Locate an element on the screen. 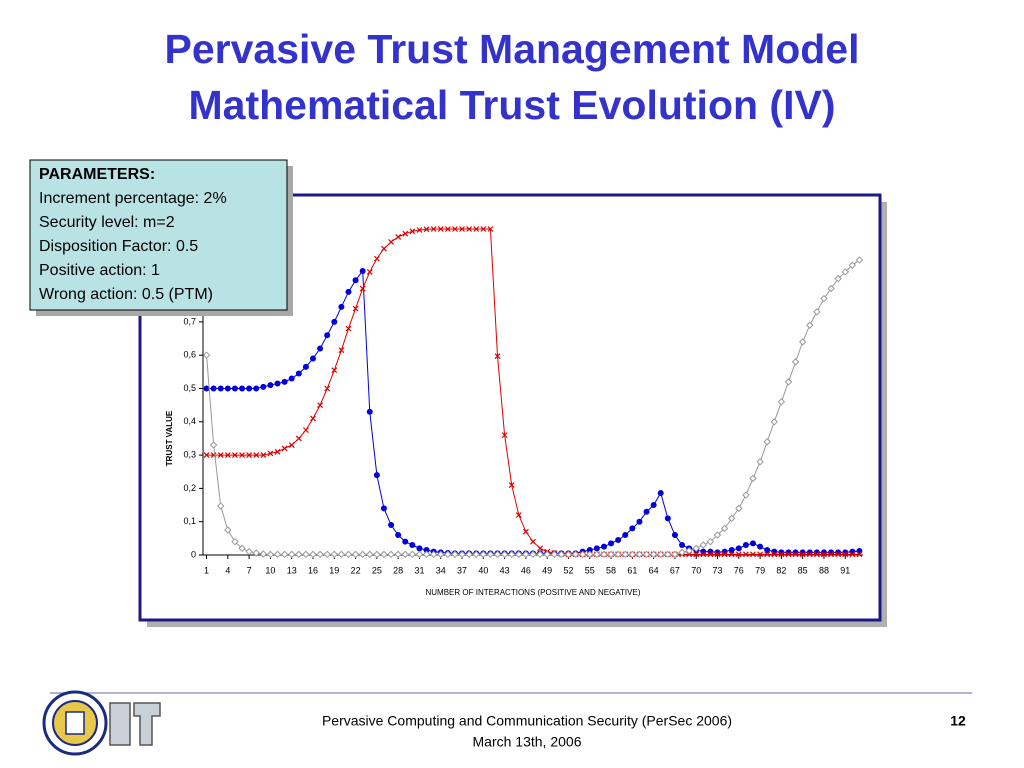  x-tick-label: 82 is located at coordinates (781, 570).